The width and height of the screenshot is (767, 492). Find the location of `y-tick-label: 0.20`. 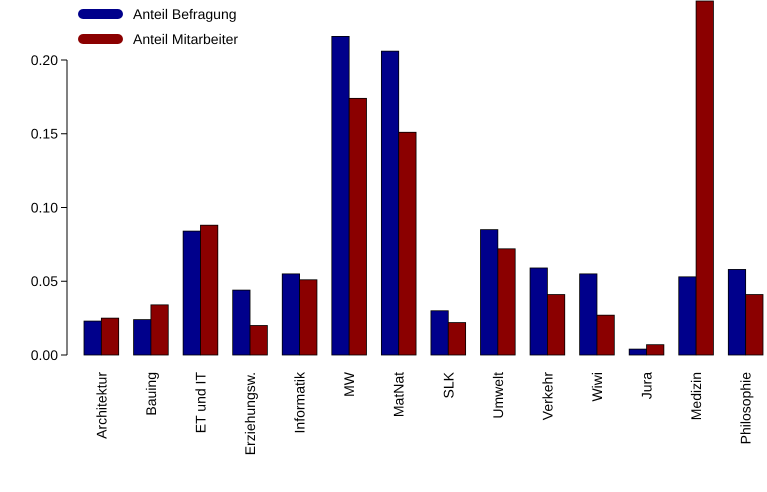

y-tick-label: 0.20 is located at coordinates (44, 60).